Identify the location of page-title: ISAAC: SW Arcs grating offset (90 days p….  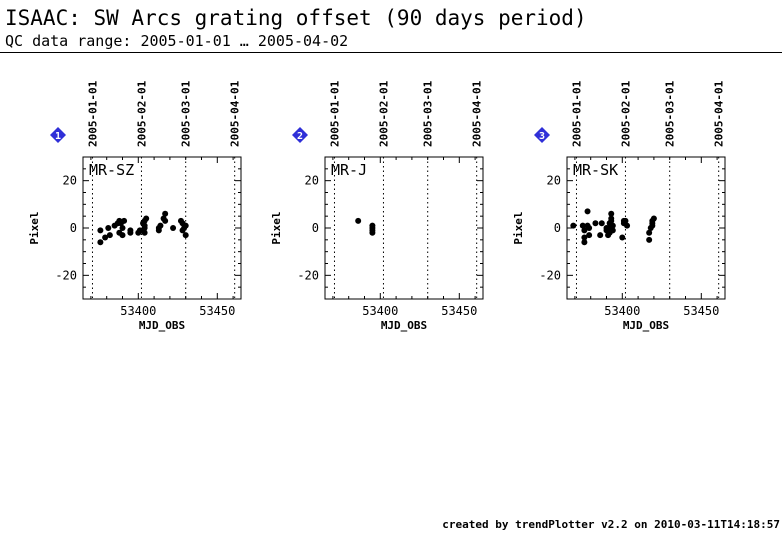
(296, 18).